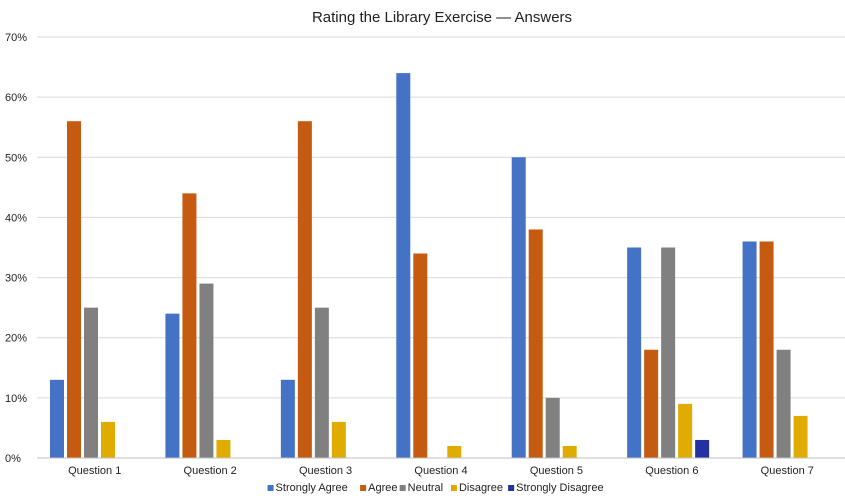 This screenshot has height=504, width=845. What do you see at coordinates (671, 471) in the screenshot?
I see `x-tick-label: Question 6` at bounding box center [671, 471].